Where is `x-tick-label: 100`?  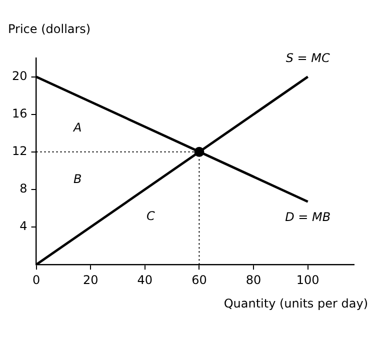 x-tick-label: 100 is located at coordinates (308, 279).